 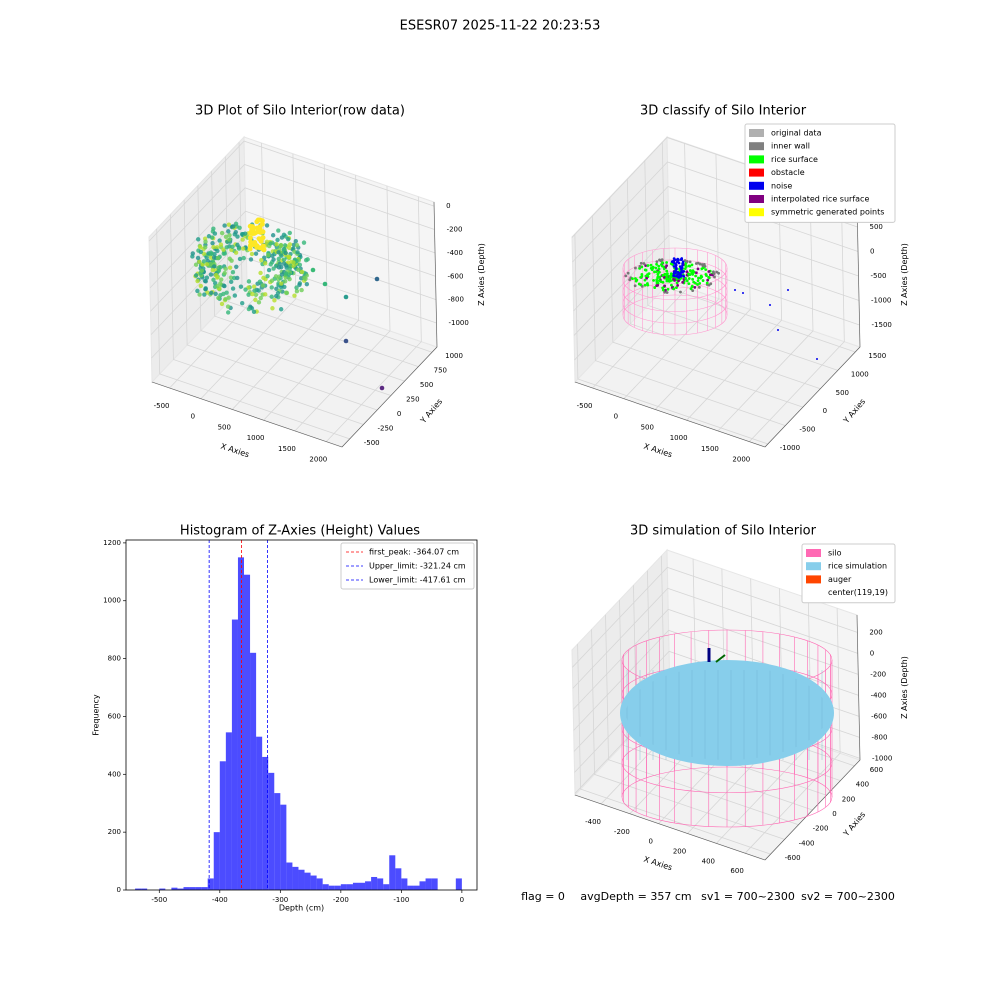 I want to click on z-tick-label: -1500, so click(x=882, y=325).